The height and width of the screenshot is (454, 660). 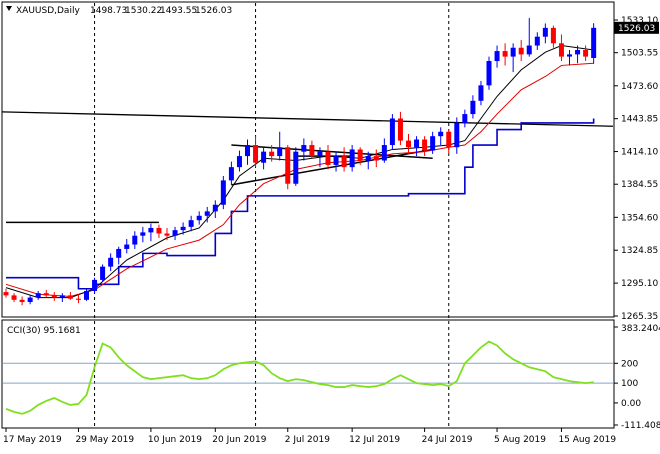 What do you see at coordinates (32, 440) in the screenshot?
I see `date-tick-label-0: 17 May 2019` at bounding box center [32, 440].